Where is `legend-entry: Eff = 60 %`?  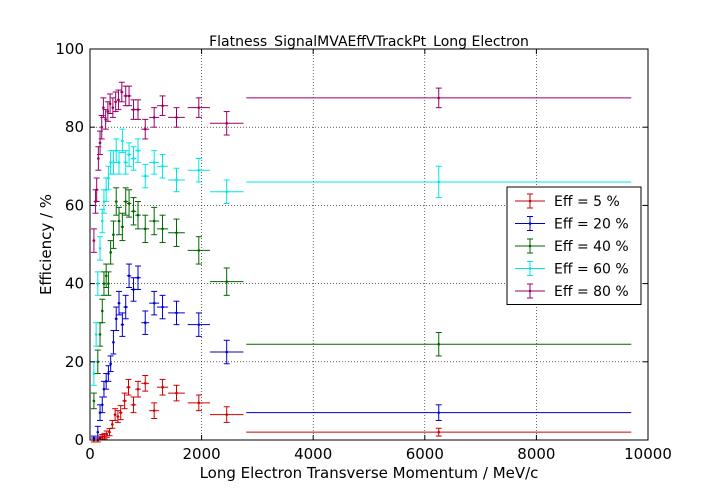 legend-entry: Eff = 60 % is located at coordinates (572, 269).